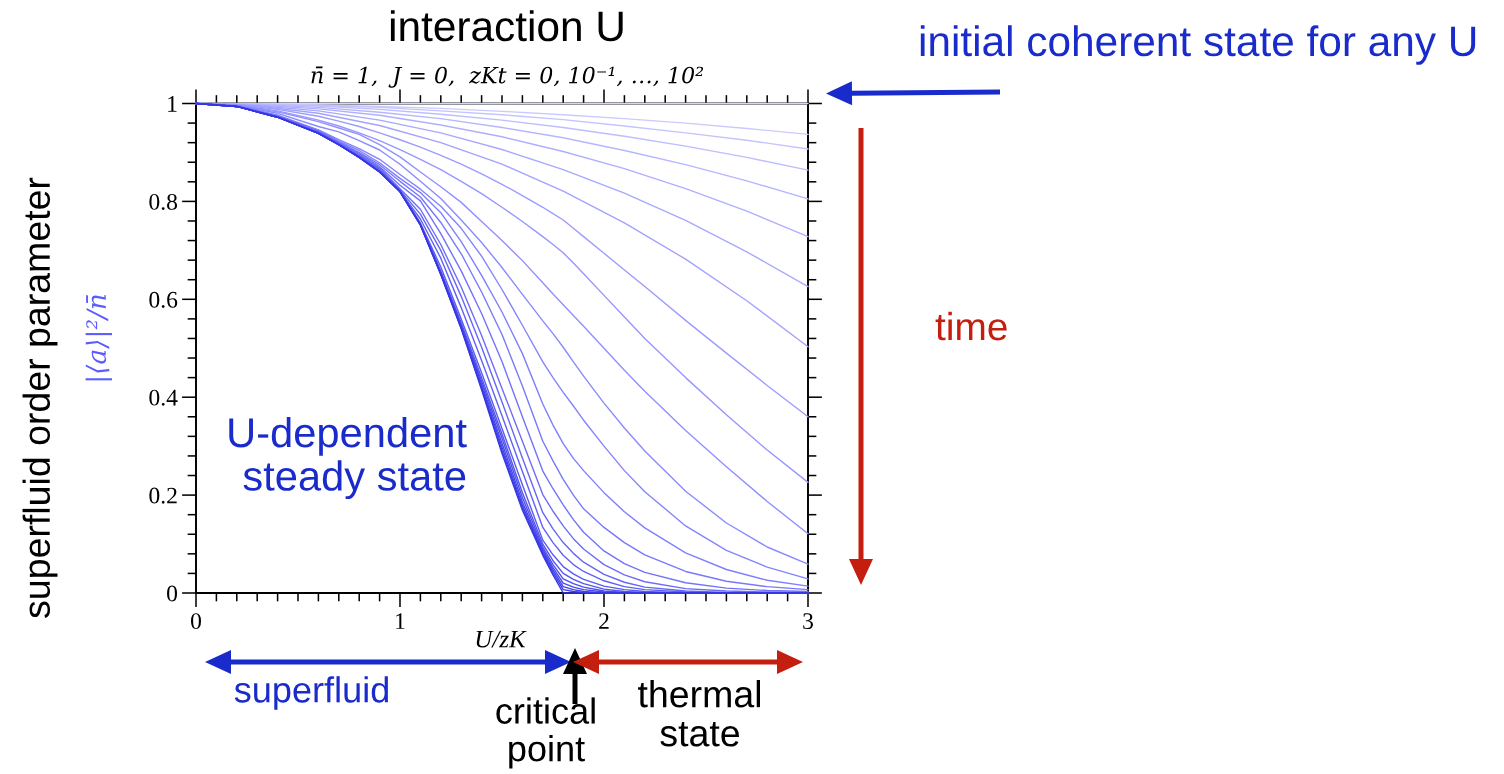 This screenshot has height=774, width=1504. I want to click on chart-title: interaction U, so click(506, 26).